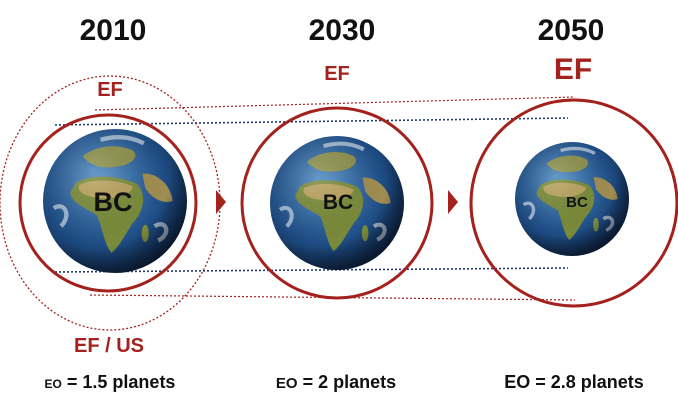 Image resolution: width=678 pixels, height=393 pixels. I want to click on ef-label-2050: EF, so click(573, 69).